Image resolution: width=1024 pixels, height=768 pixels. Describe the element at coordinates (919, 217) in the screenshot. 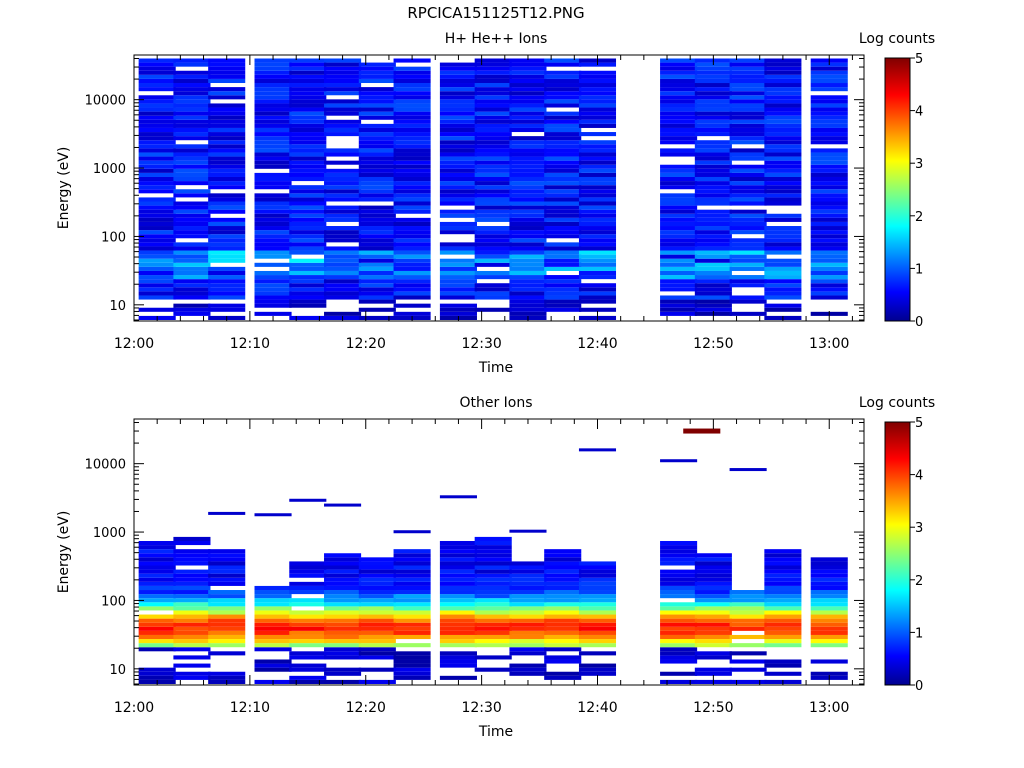

I see `colorbar-tick-label: 2` at that location.